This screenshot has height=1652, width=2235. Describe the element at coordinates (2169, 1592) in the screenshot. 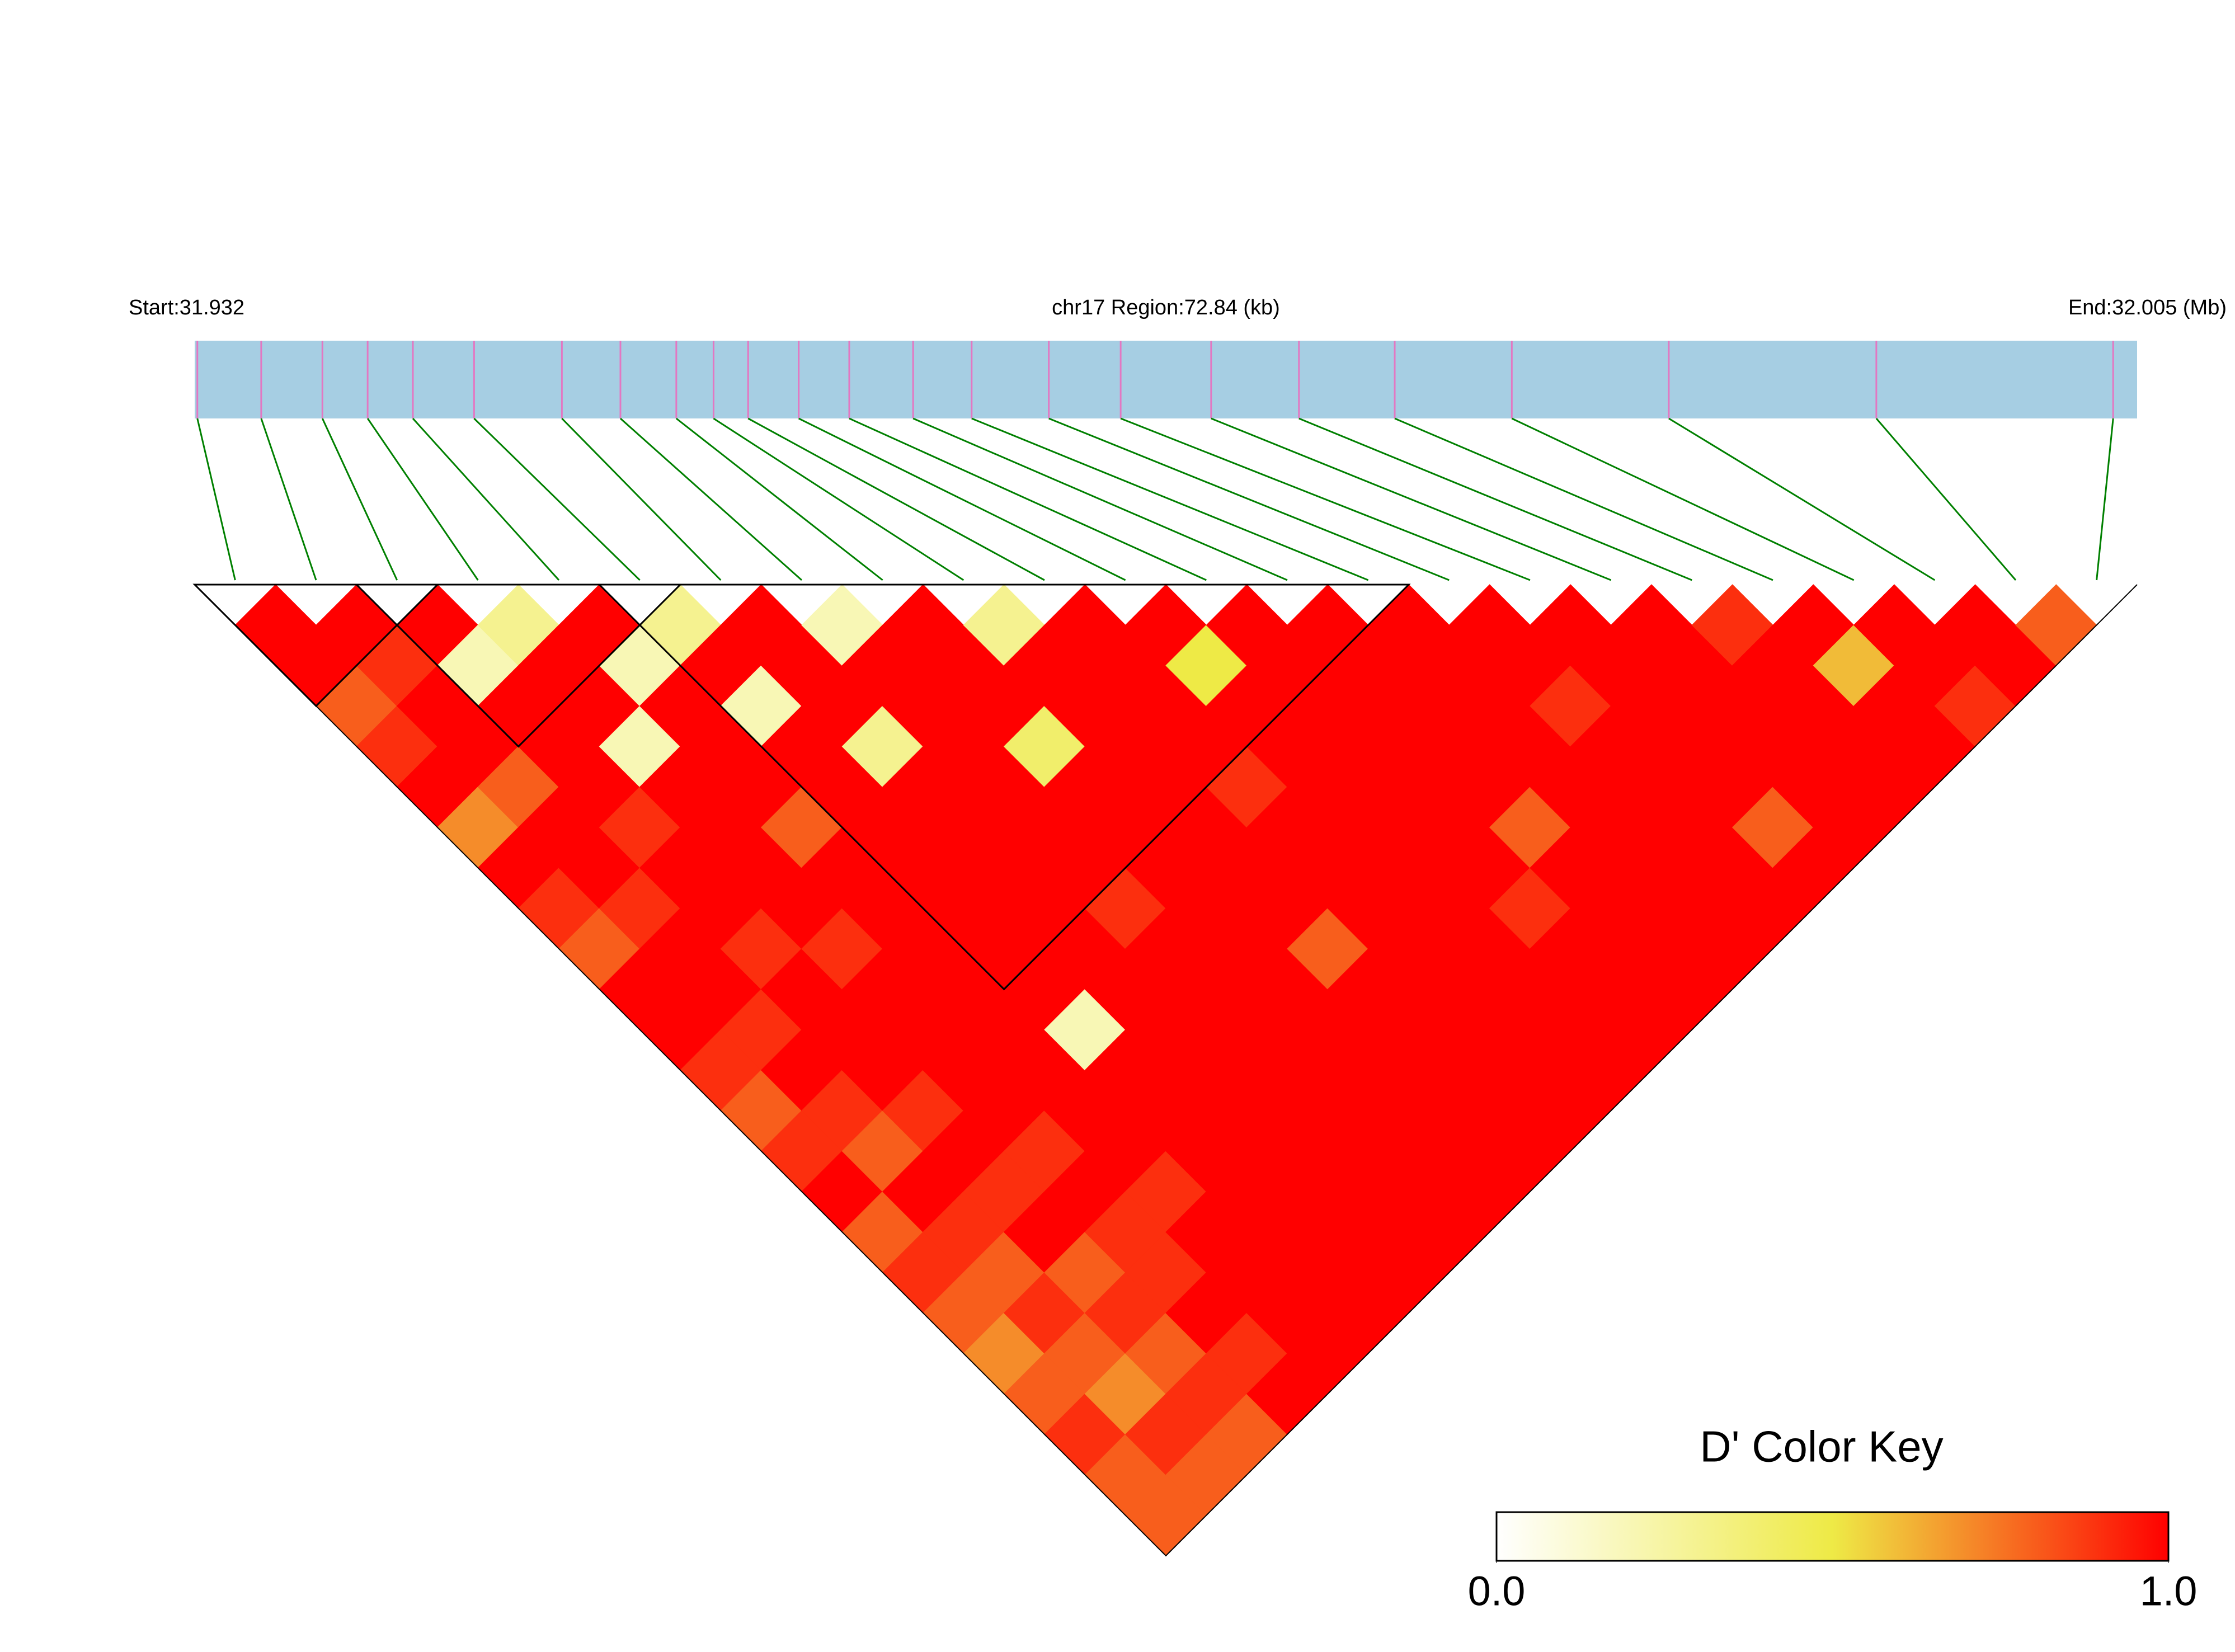

I see `key-tick-label: 1.0` at that location.